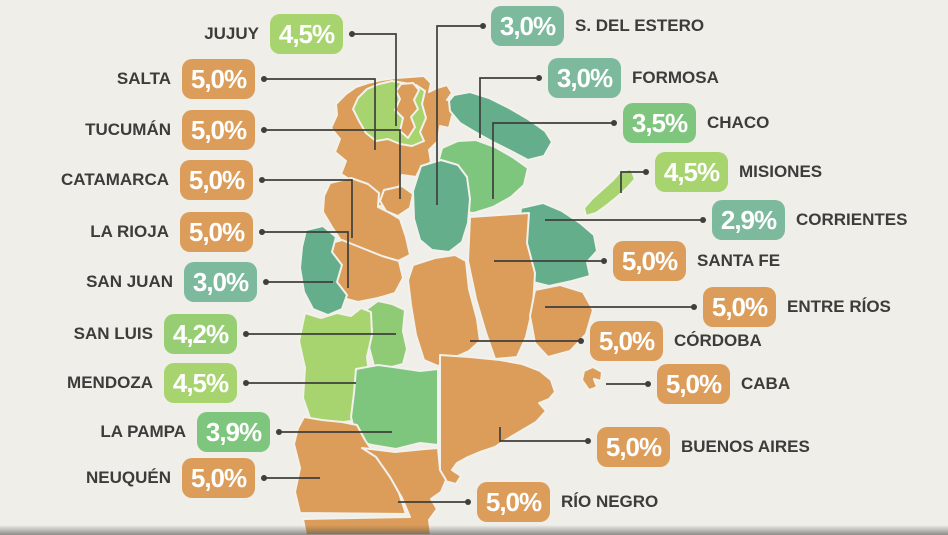 The width and height of the screenshot is (948, 535). I want to click on label-row-jujuy: JUJUY 4,5%, so click(273, 34).